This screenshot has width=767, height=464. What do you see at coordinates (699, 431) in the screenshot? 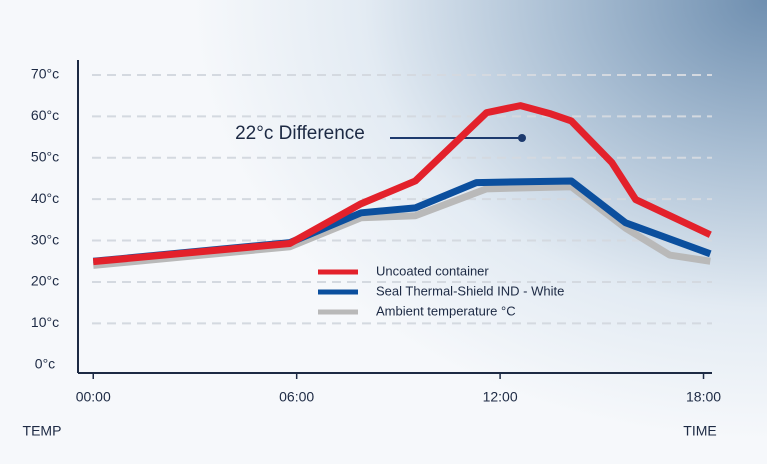
I see `x-axis-label: TIME` at bounding box center [699, 431].